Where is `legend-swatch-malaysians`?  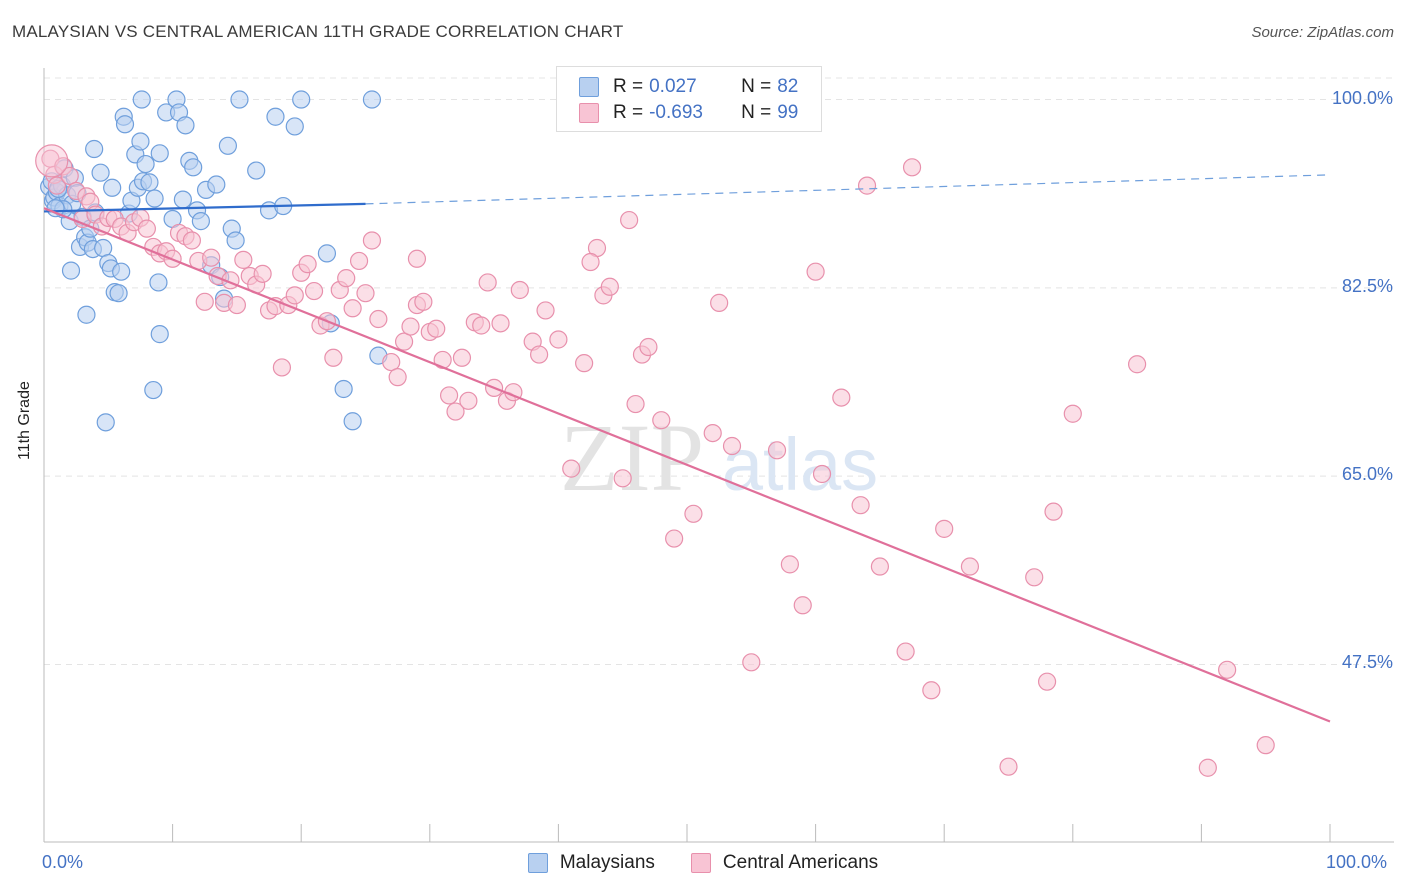 legend-swatch-malaysians is located at coordinates (589, 87).